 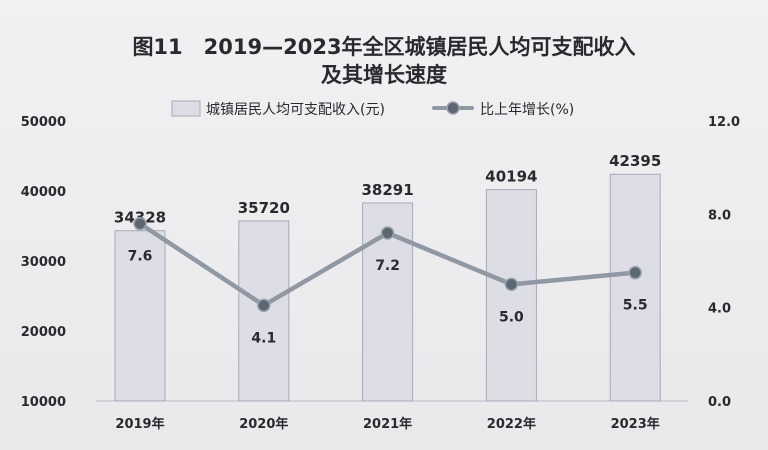 What do you see at coordinates (387, 424) in the screenshot?
I see `x-tick-label: 2021年` at bounding box center [387, 424].